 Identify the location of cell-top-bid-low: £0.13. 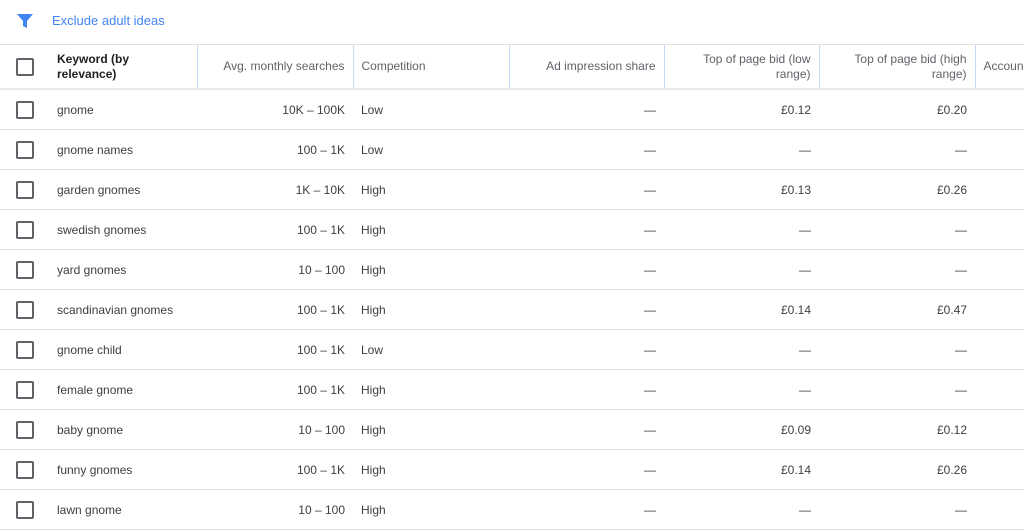
(741, 189).